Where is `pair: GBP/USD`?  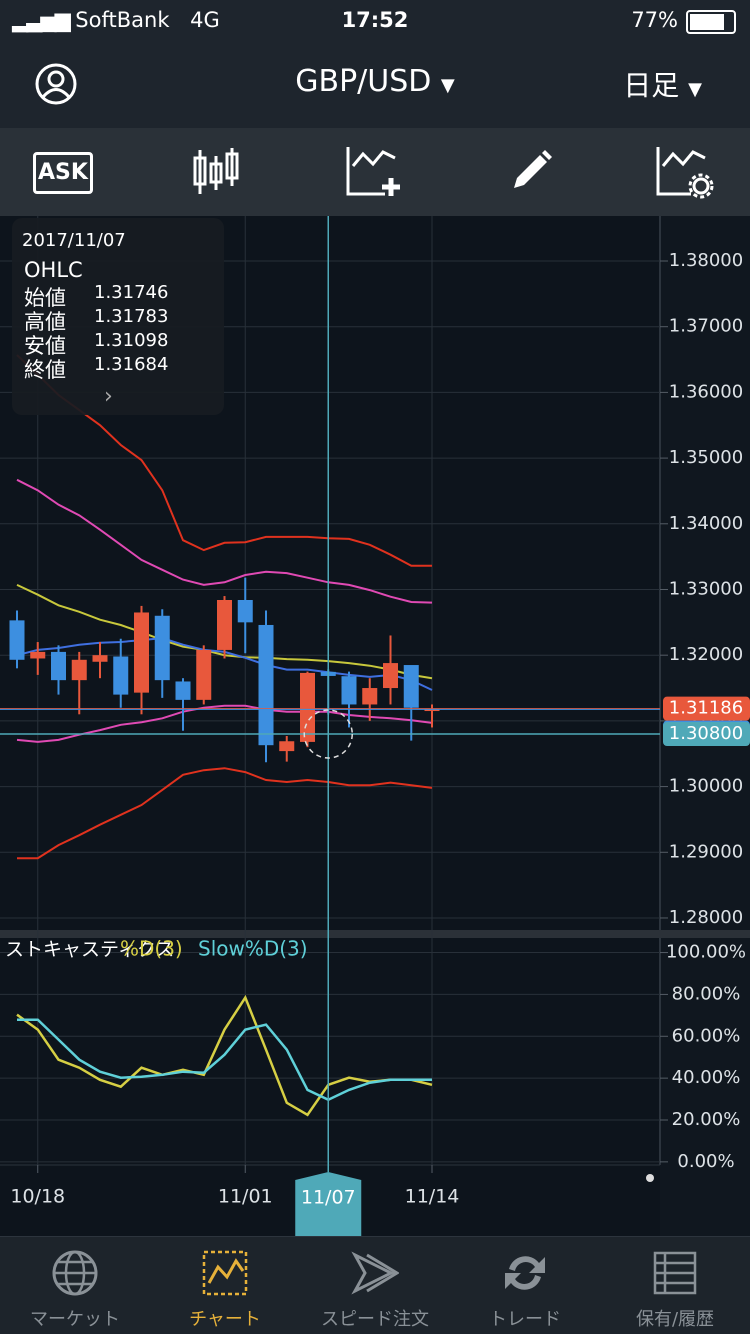
pair: GBP/USD is located at coordinates (363, 81).